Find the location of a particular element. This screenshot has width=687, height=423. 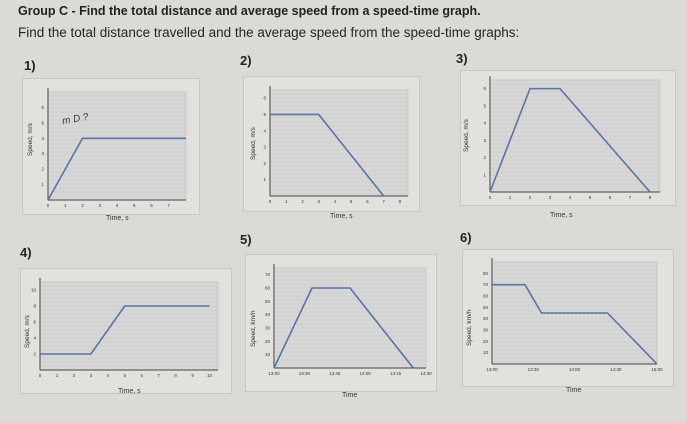

graph-5-ylabel: Speed, km/h is located at coordinates (253, 329).